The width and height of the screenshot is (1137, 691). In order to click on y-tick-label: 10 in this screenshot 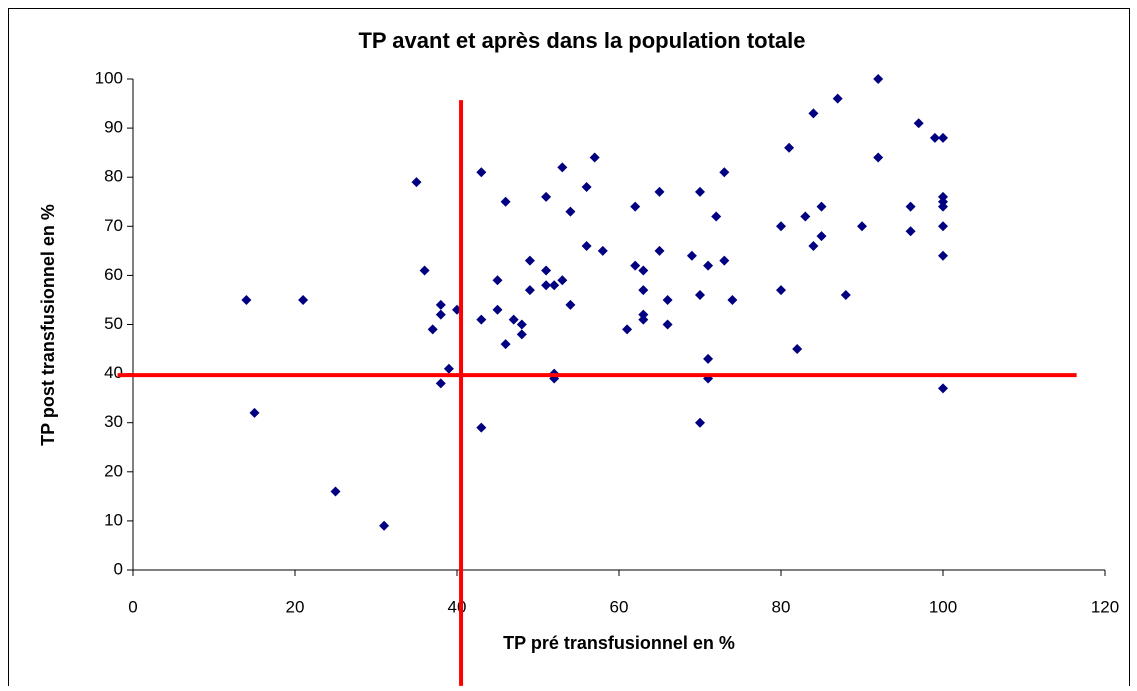, I will do `click(113, 519)`.